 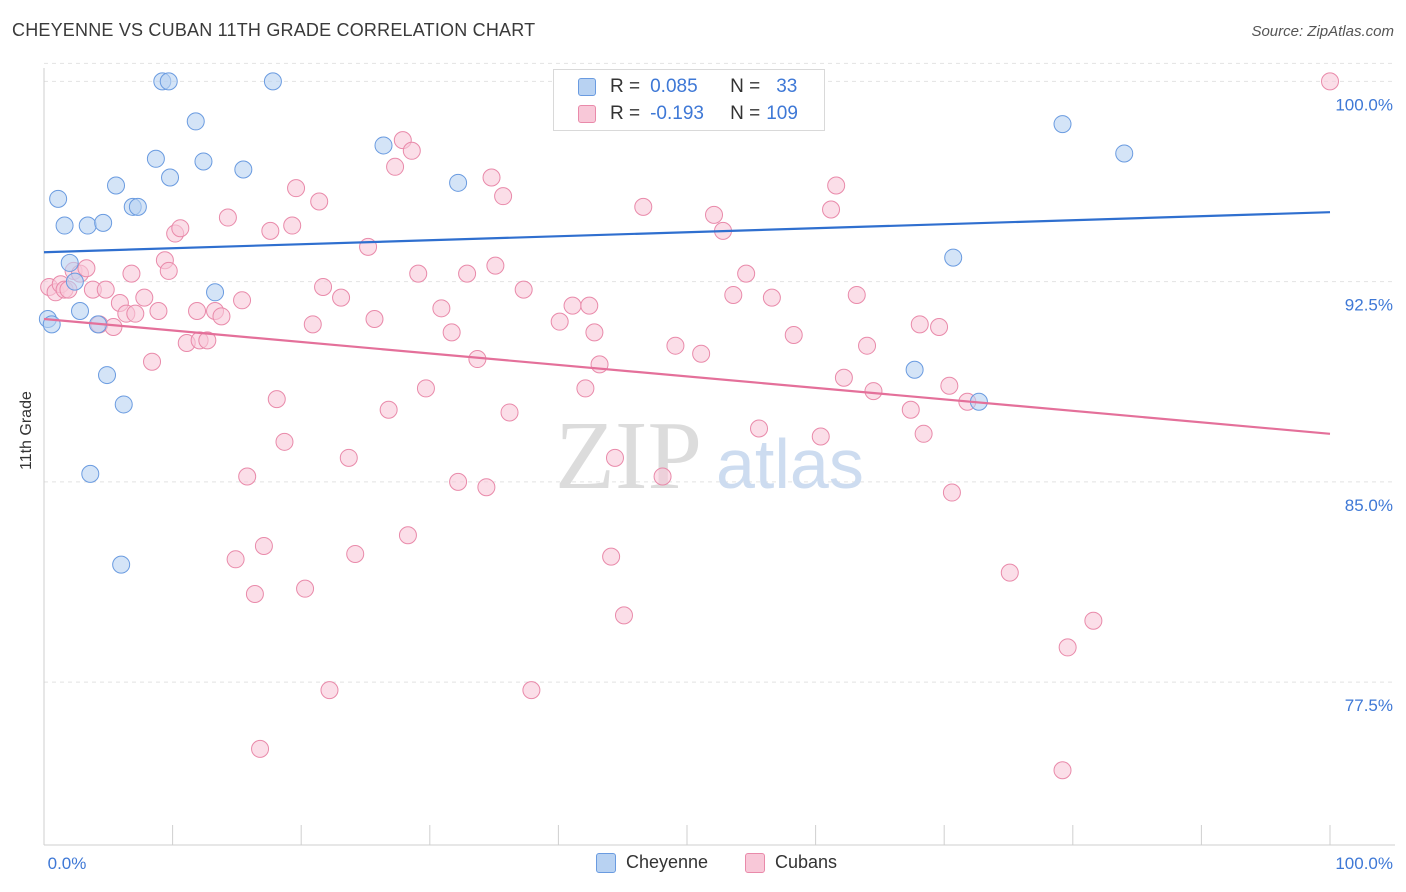 What do you see at coordinates (67, 863) in the screenshot?
I see `x-tick-label: 0.0%` at bounding box center [67, 863].